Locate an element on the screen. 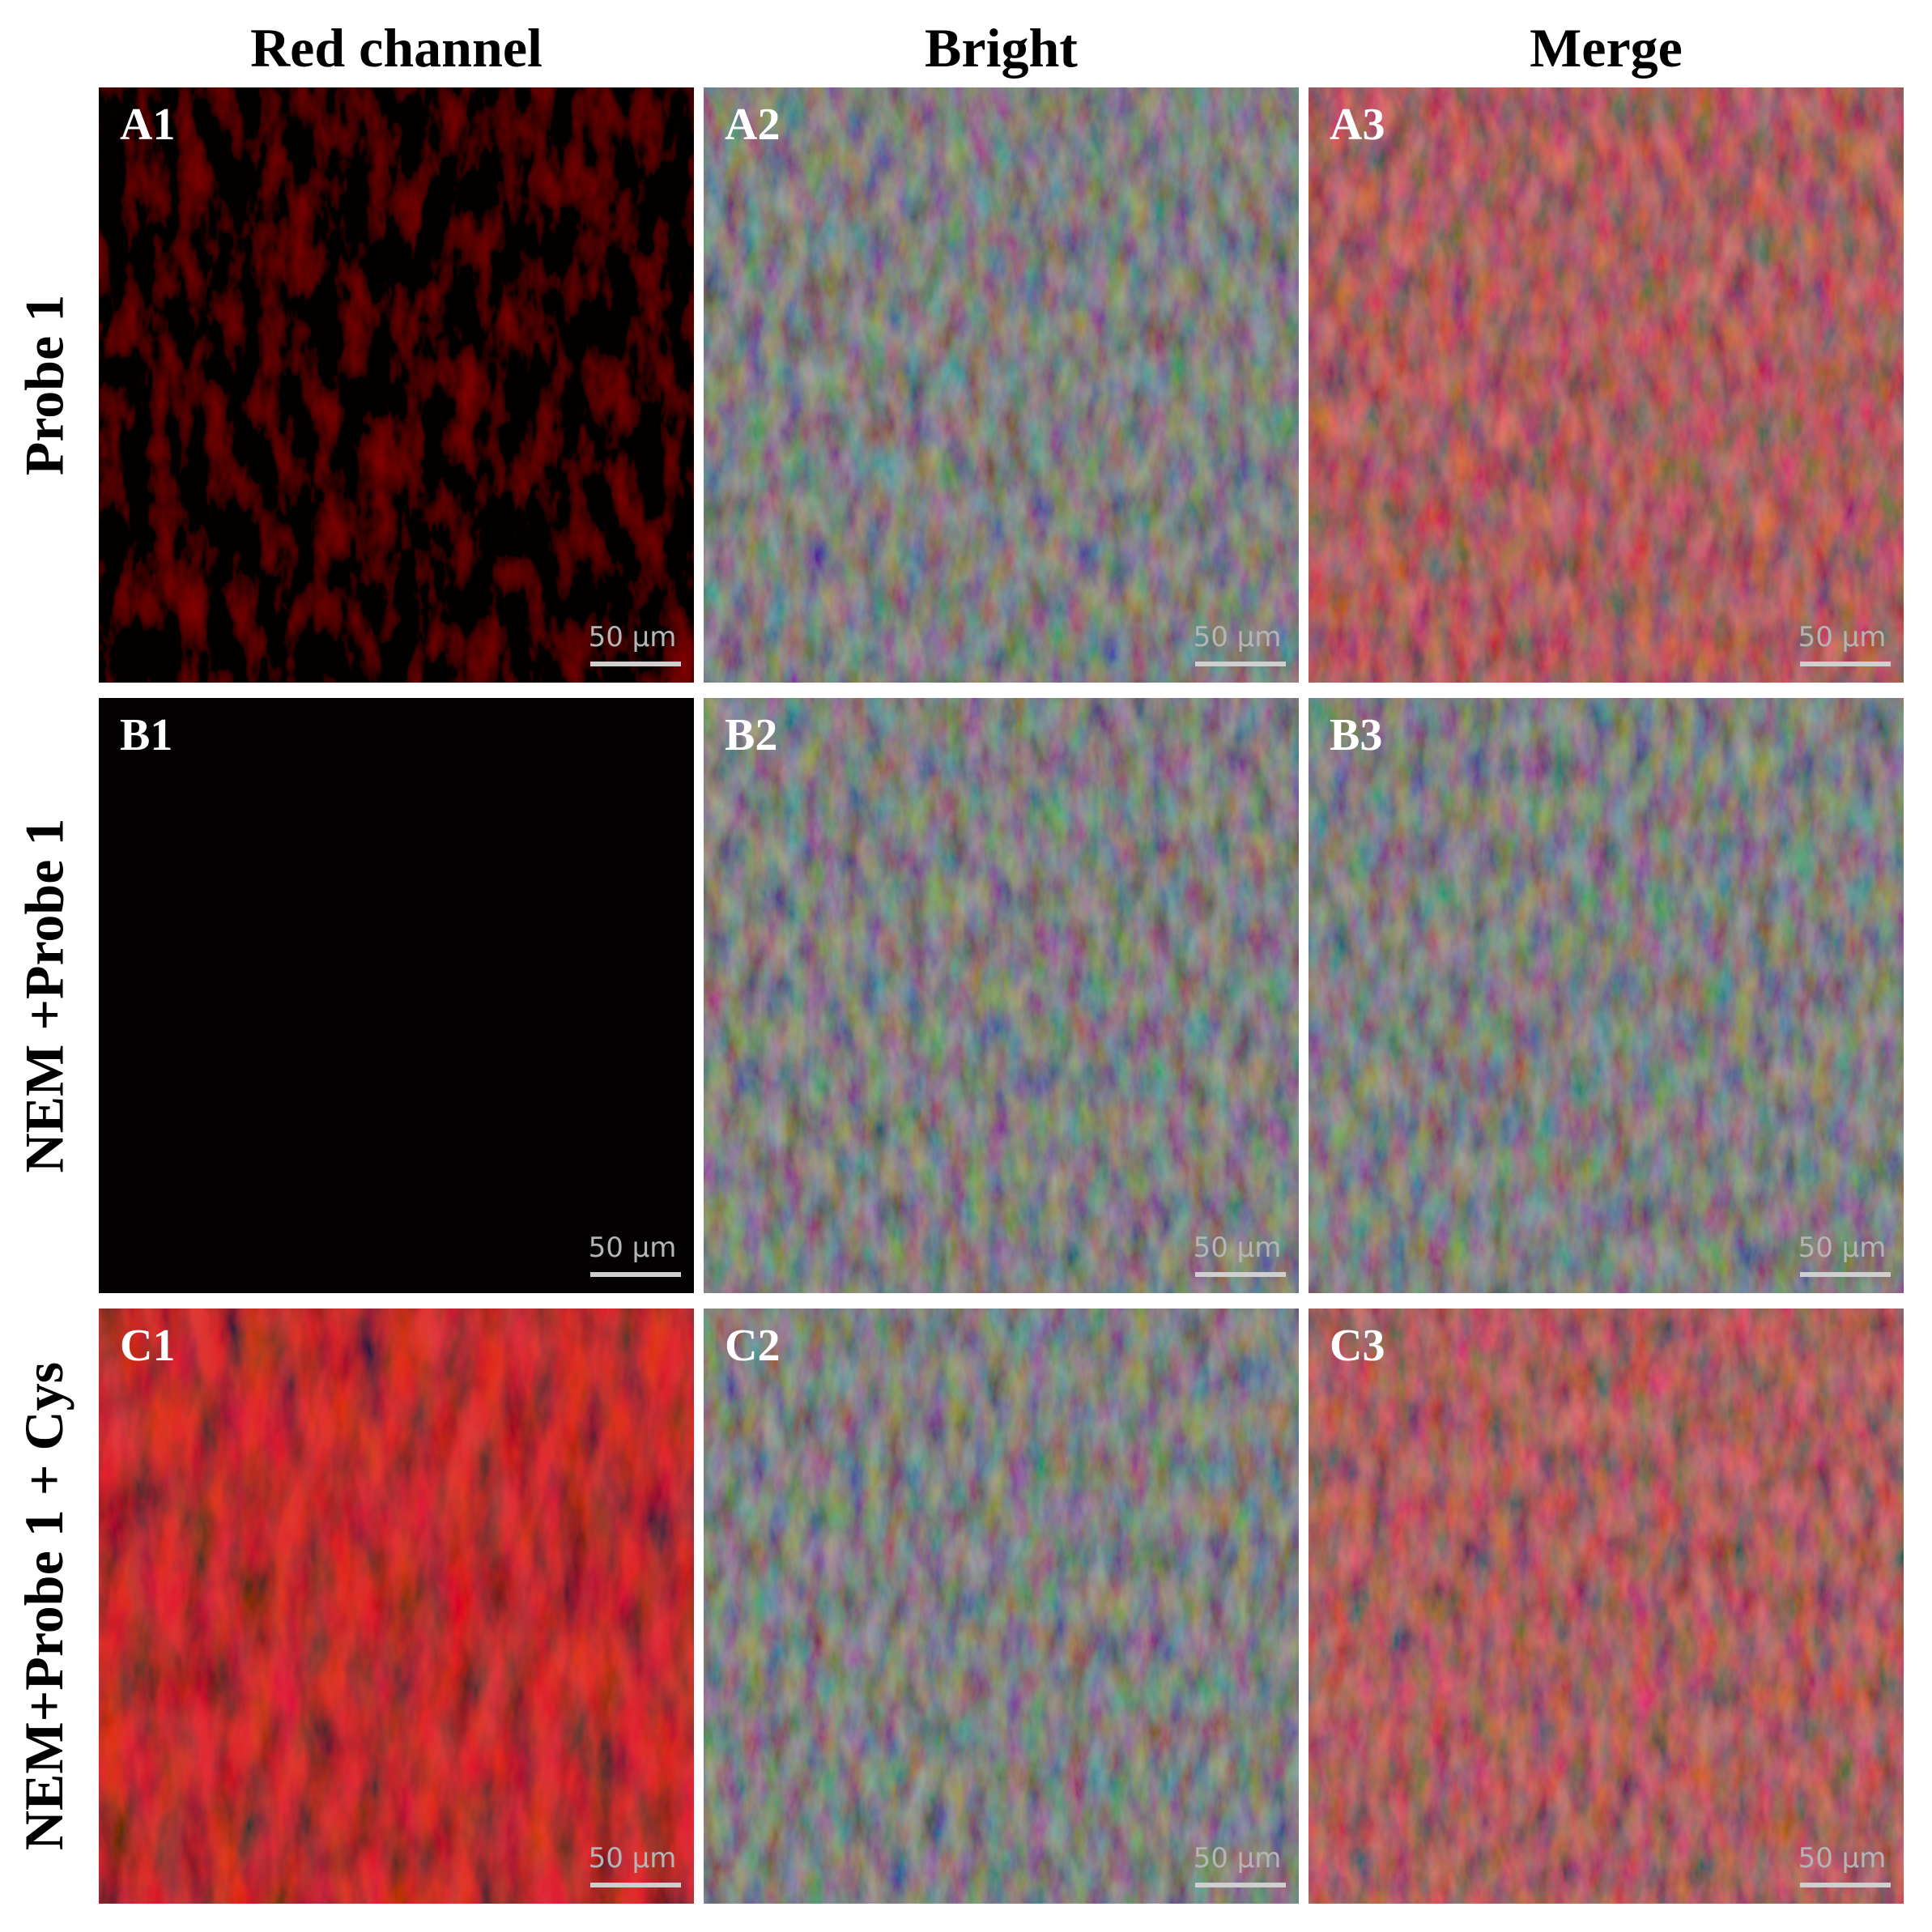 This screenshot has width=1932, height=1932. panel-b2: B2 50 μm is located at coordinates (1001, 995).